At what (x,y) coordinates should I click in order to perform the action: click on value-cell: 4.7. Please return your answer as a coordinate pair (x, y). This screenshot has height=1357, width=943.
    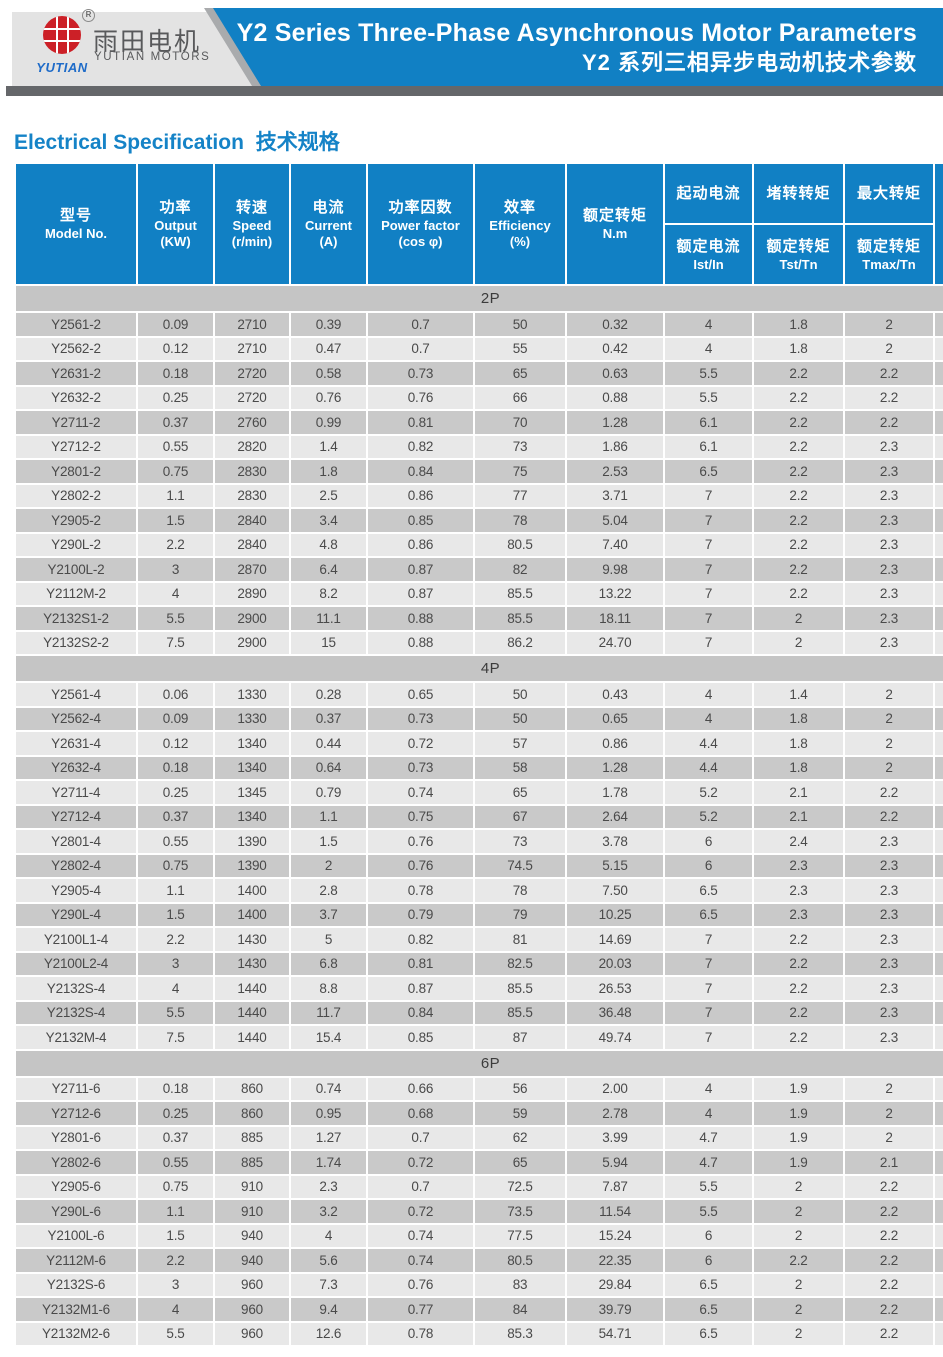
    Looking at the image, I should click on (708, 1137).